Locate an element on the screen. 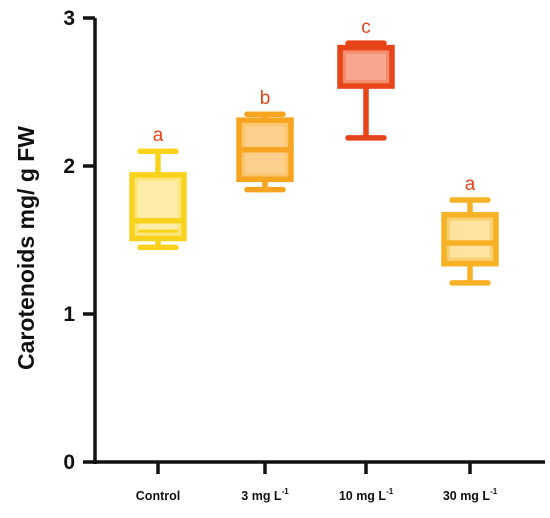  x-tick-label-2: 10 mg L-1 is located at coordinates (366, 495).